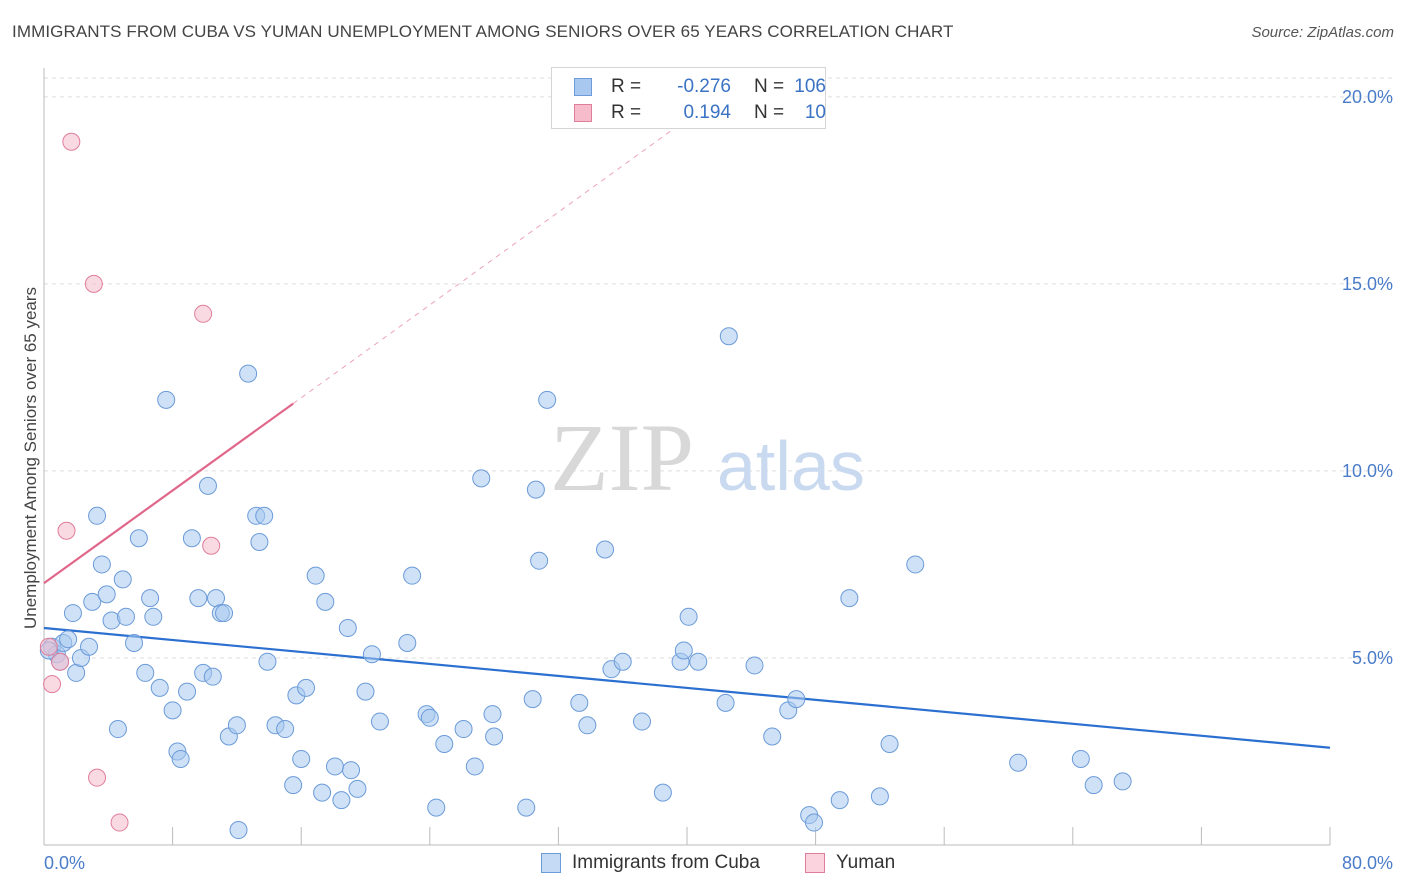 This screenshot has width=1406, height=892. What do you see at coordinates (30, 458) in the screenshot?
I see `y-axis-label: Unemployment Among Seniors over 65 years` at bounding box center [30, 458].